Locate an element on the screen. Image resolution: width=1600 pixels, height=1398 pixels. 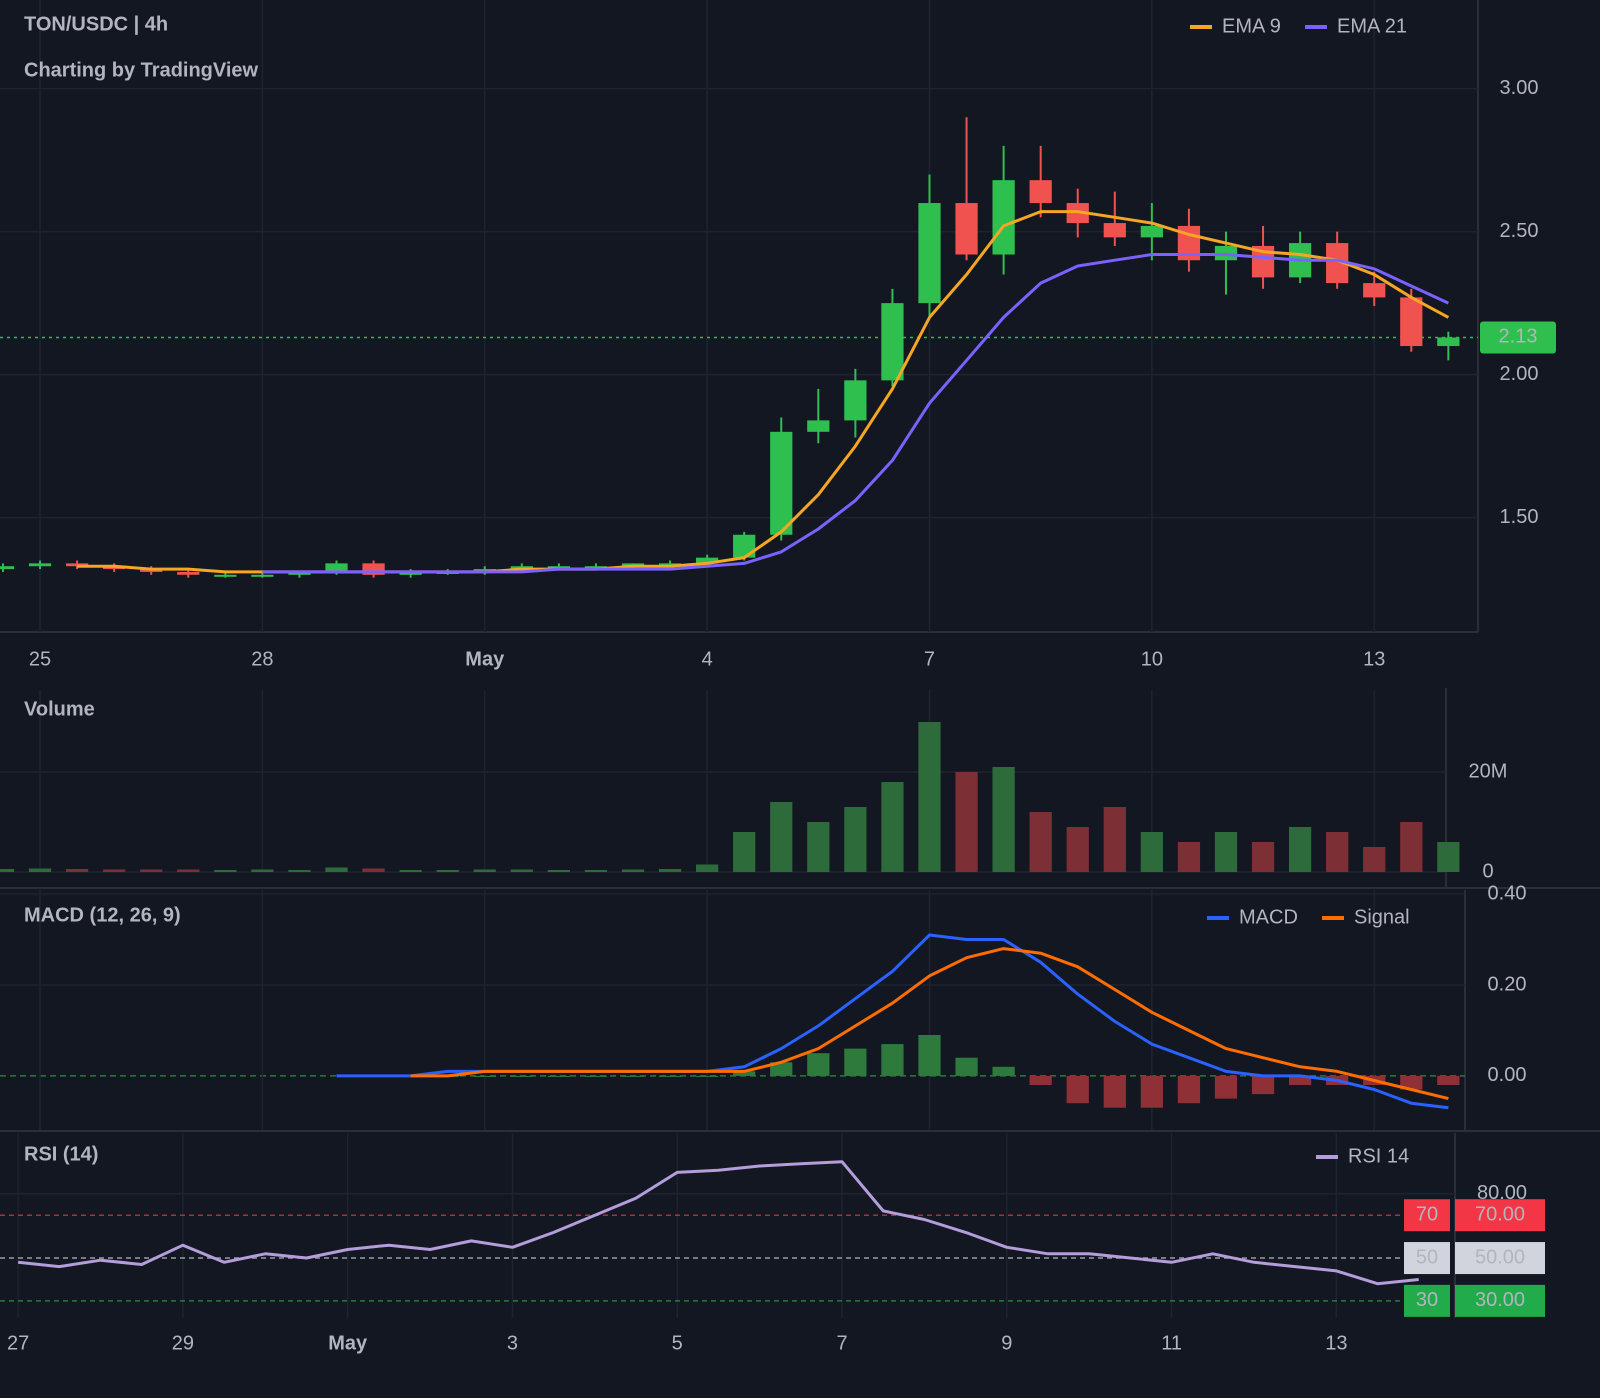
legend-label: MACD is located at coordinates (1268, 917).